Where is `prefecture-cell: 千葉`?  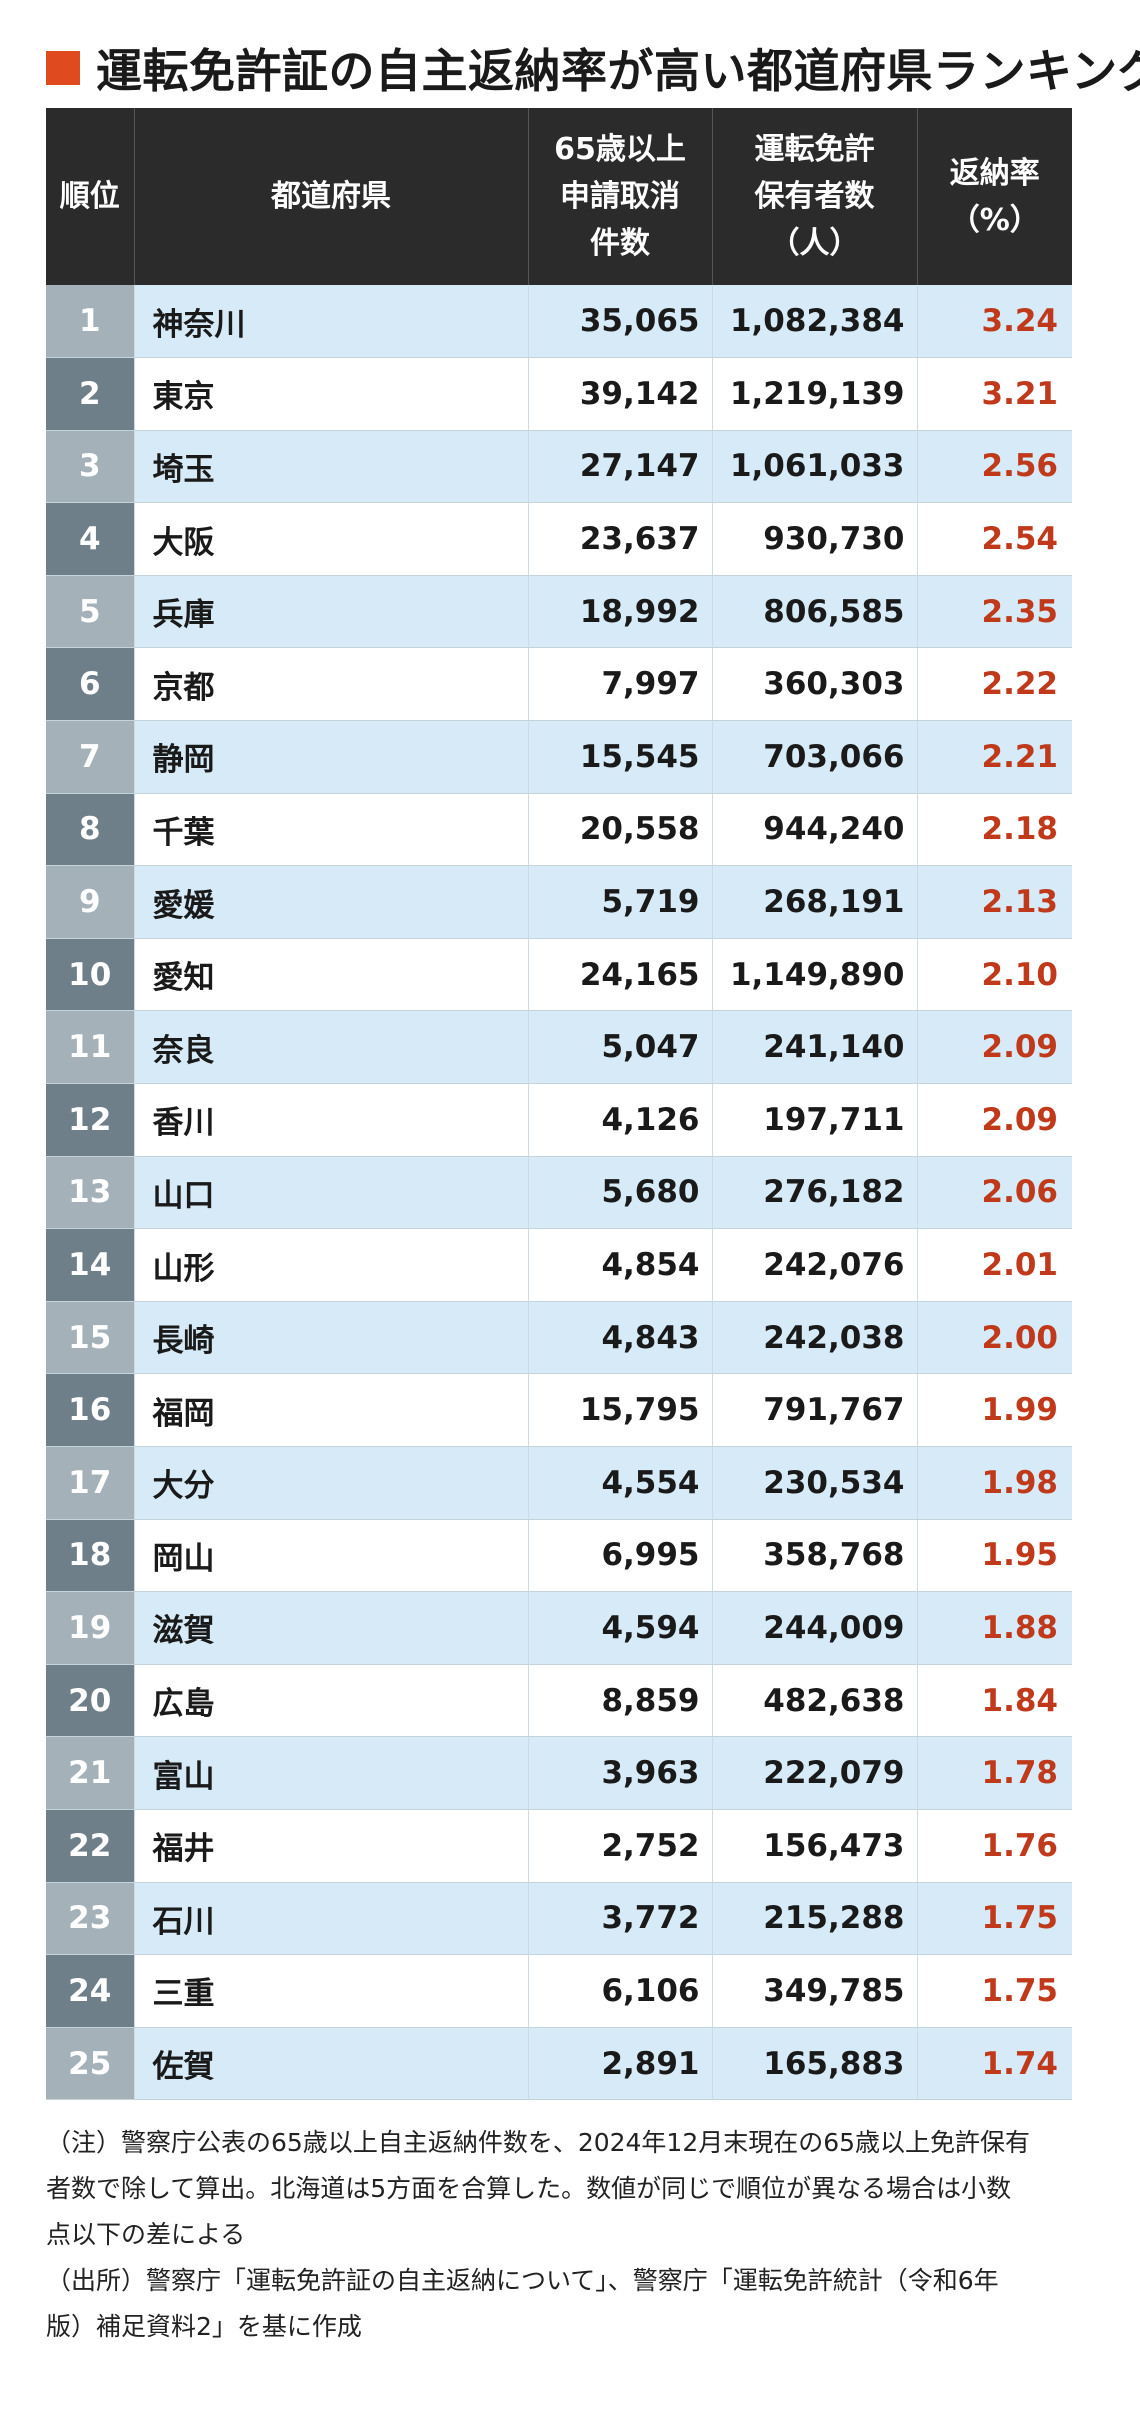
prefecture-cell: 千葉 is located at coordinates (330, 830).